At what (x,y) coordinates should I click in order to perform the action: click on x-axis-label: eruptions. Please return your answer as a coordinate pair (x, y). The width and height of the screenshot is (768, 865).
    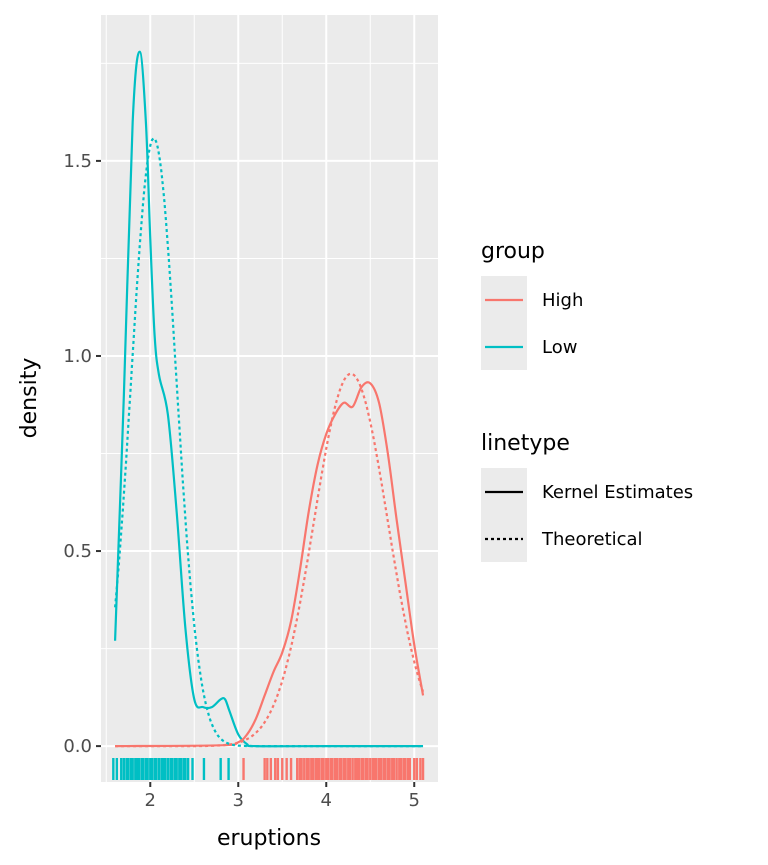
    Looking at the image, I should click on (269, 838).